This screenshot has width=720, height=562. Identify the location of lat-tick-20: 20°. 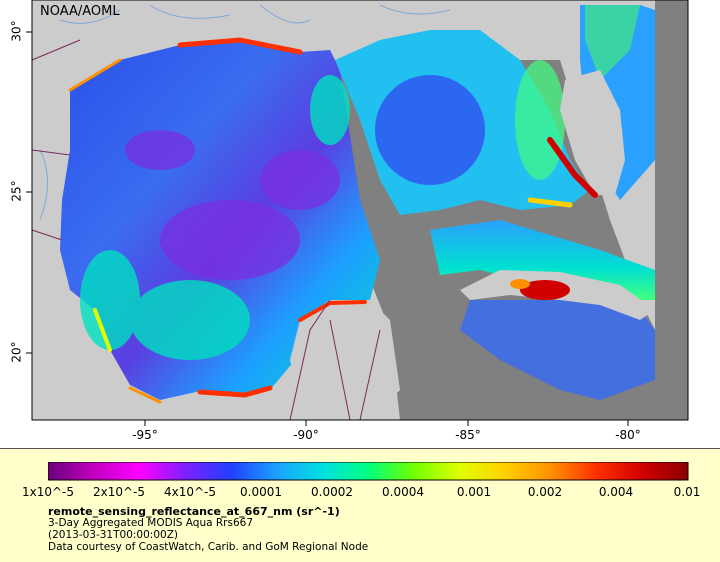
(16, 352).